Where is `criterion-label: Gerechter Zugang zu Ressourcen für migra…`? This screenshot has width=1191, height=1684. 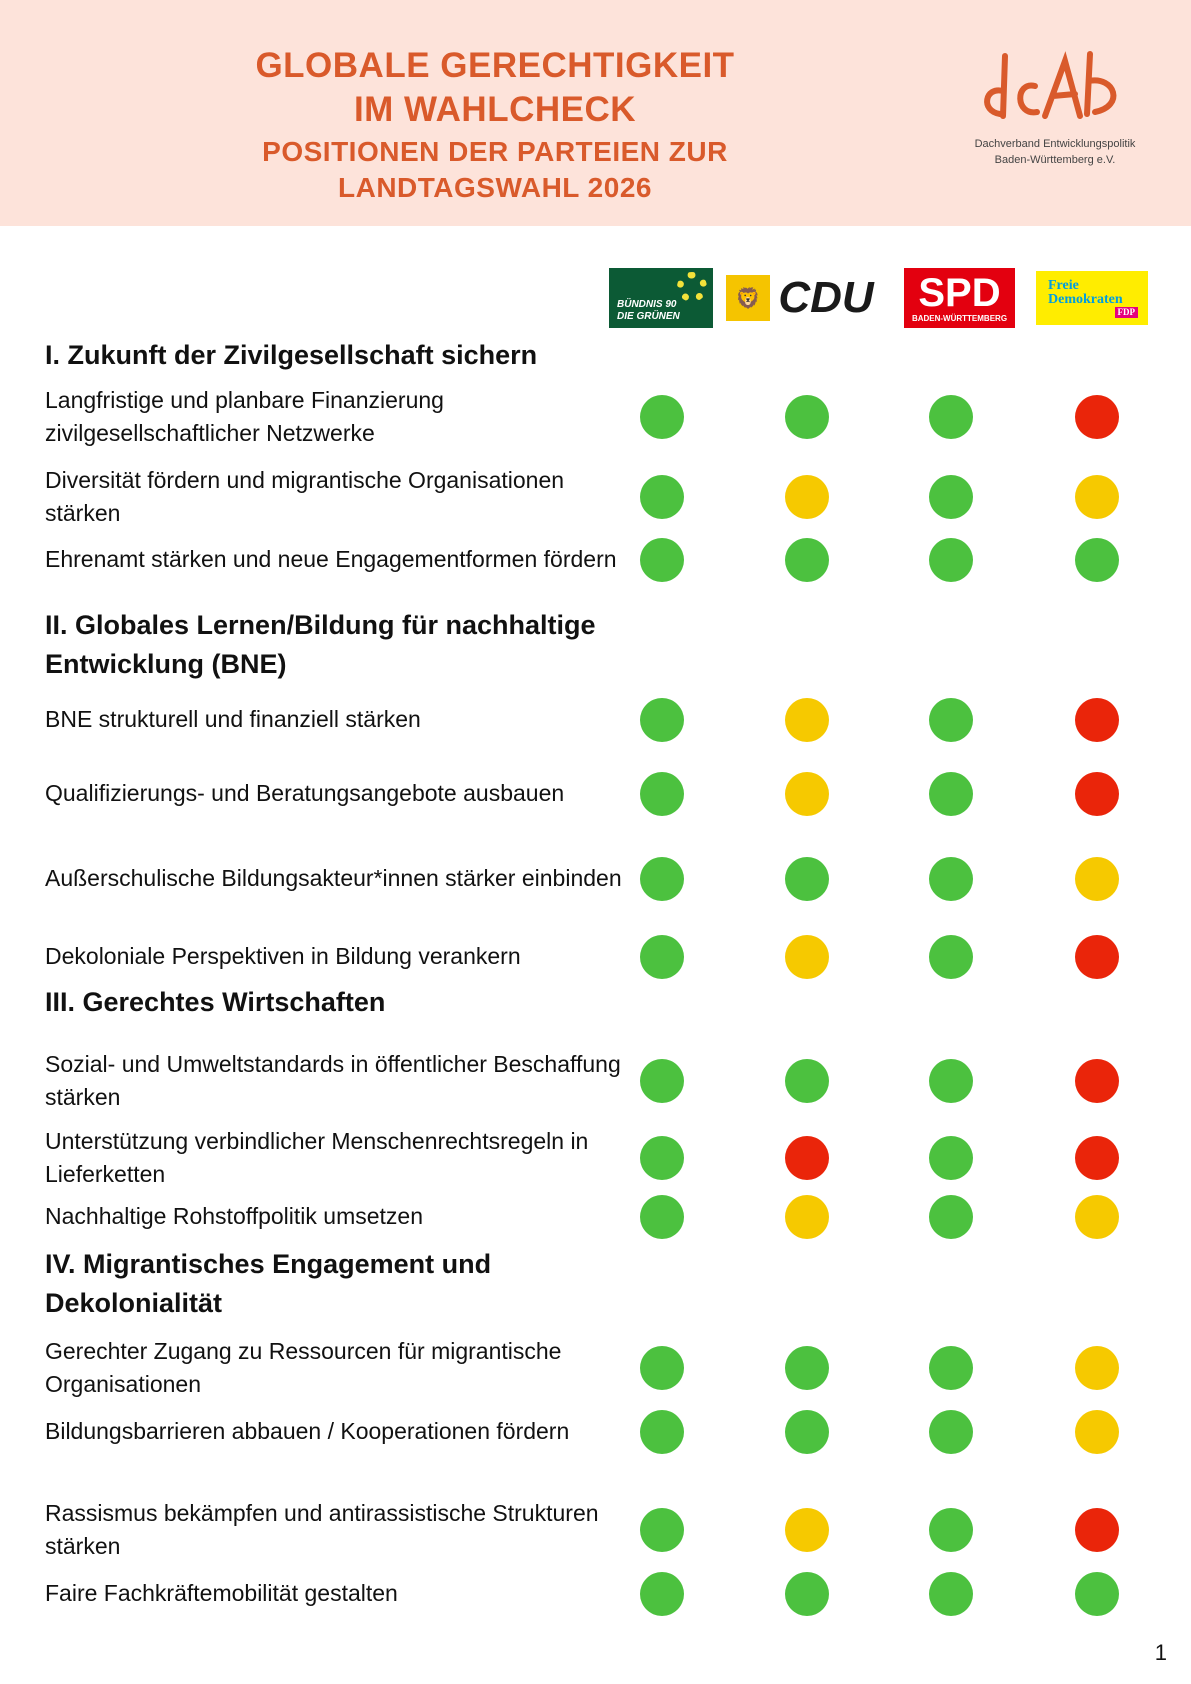
criterion-label: Gerechter Zugang zu Ressourcen für migra… is located at coordinates (303, 1367).